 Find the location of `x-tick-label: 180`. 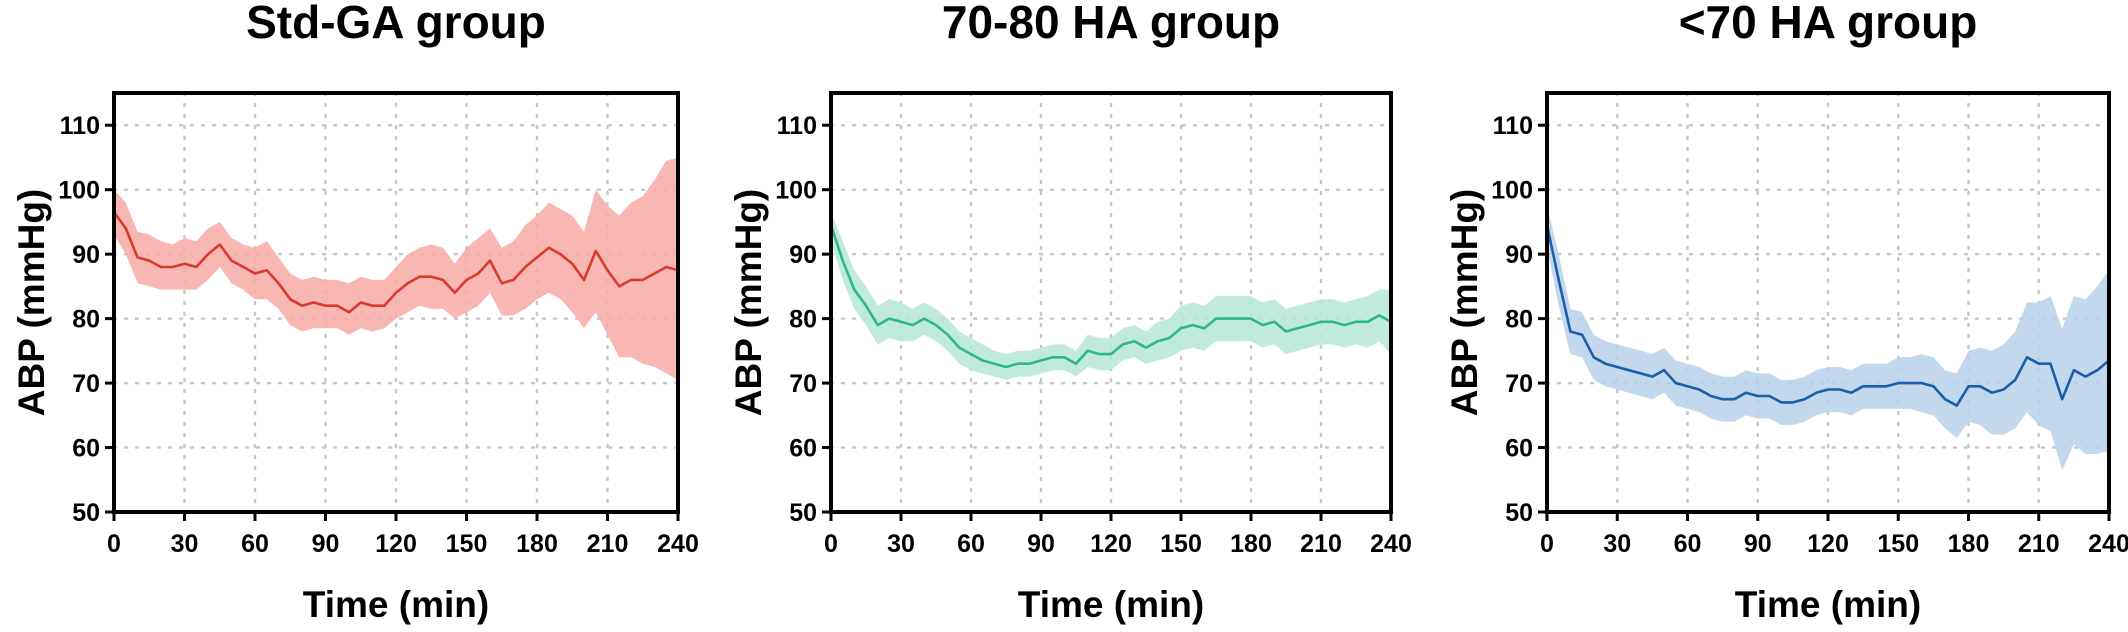

x-tick-label: 180 is located at coordinates (1969, 544).